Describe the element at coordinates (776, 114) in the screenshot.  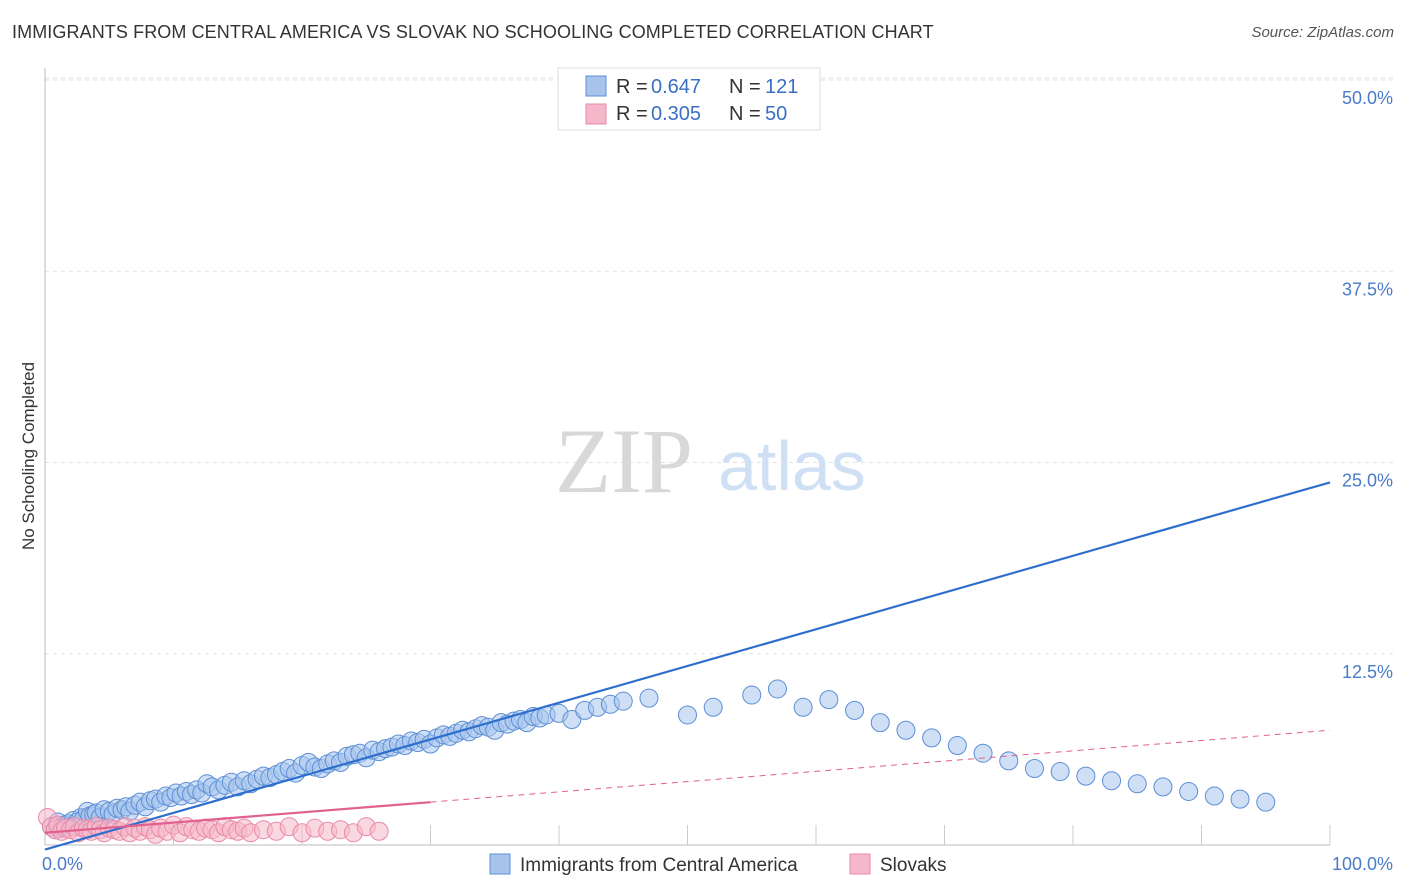
I see `legend-n-value-pink: 50` at that location.